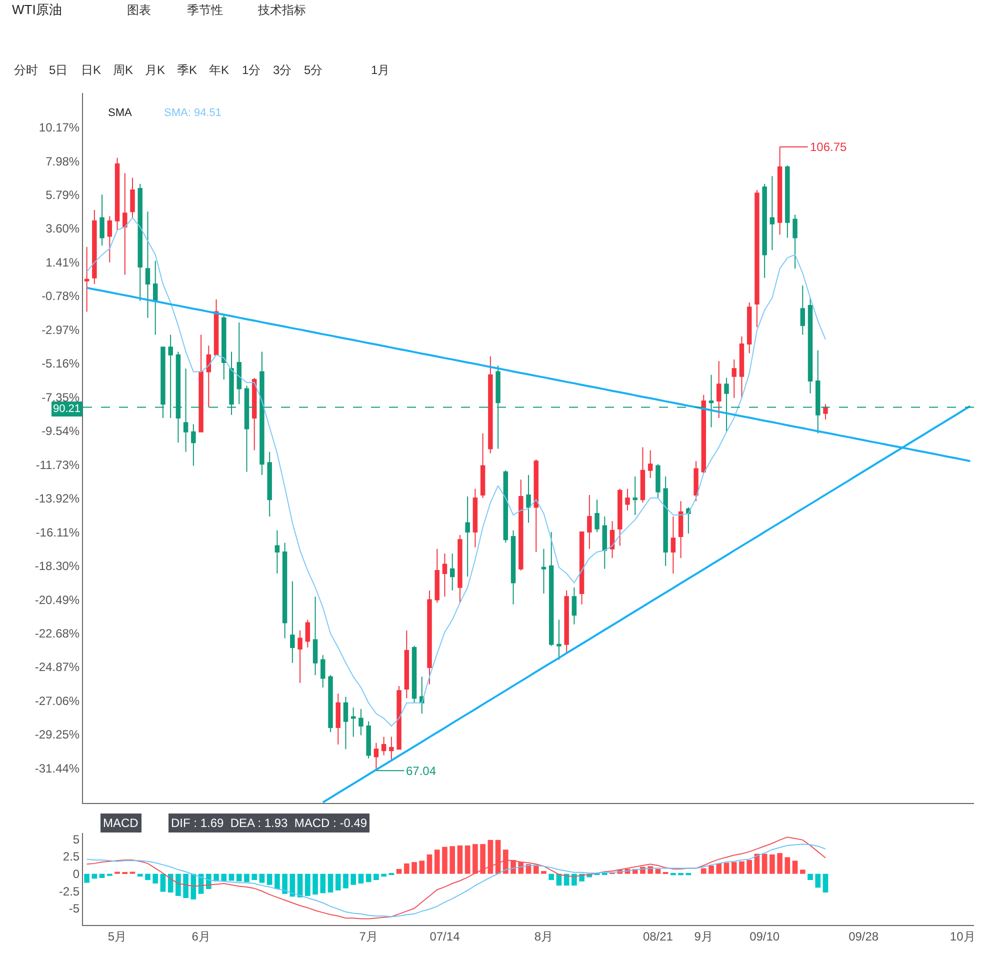 The width and height of the screenshot is (982, 955). What do you see at coordinates (282, 70) in the screenshot?
I see `text: 3分` at bounding box center [282, 70].